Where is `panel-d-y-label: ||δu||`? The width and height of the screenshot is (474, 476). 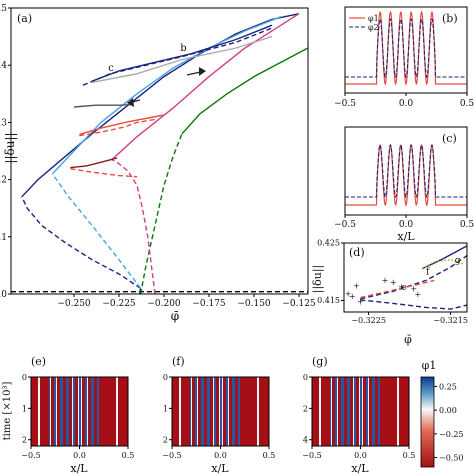
panel-d-y-label: ||δu|| is located at coordinates (318, 279).